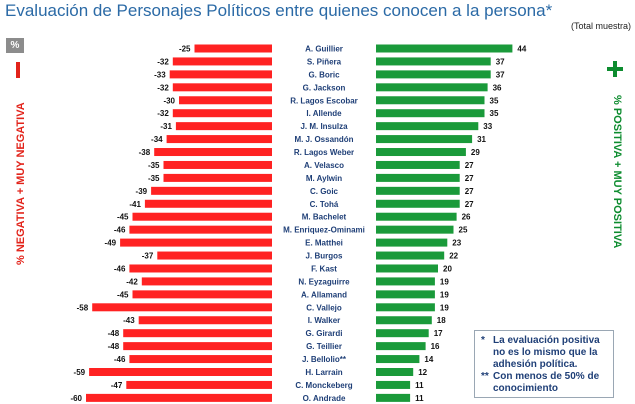 This screenshot has height=404, width=635. What do you see at coordinates (324, 49) in the screenshot?
I see `category-label: A. Guillier` at bounding box center [324, 49].